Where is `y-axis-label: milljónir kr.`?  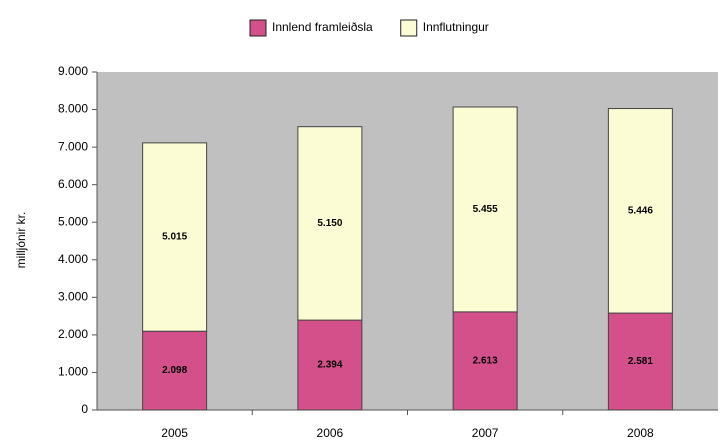
y-axis-label: milljónir kr. is located at coordinates (21, 240).